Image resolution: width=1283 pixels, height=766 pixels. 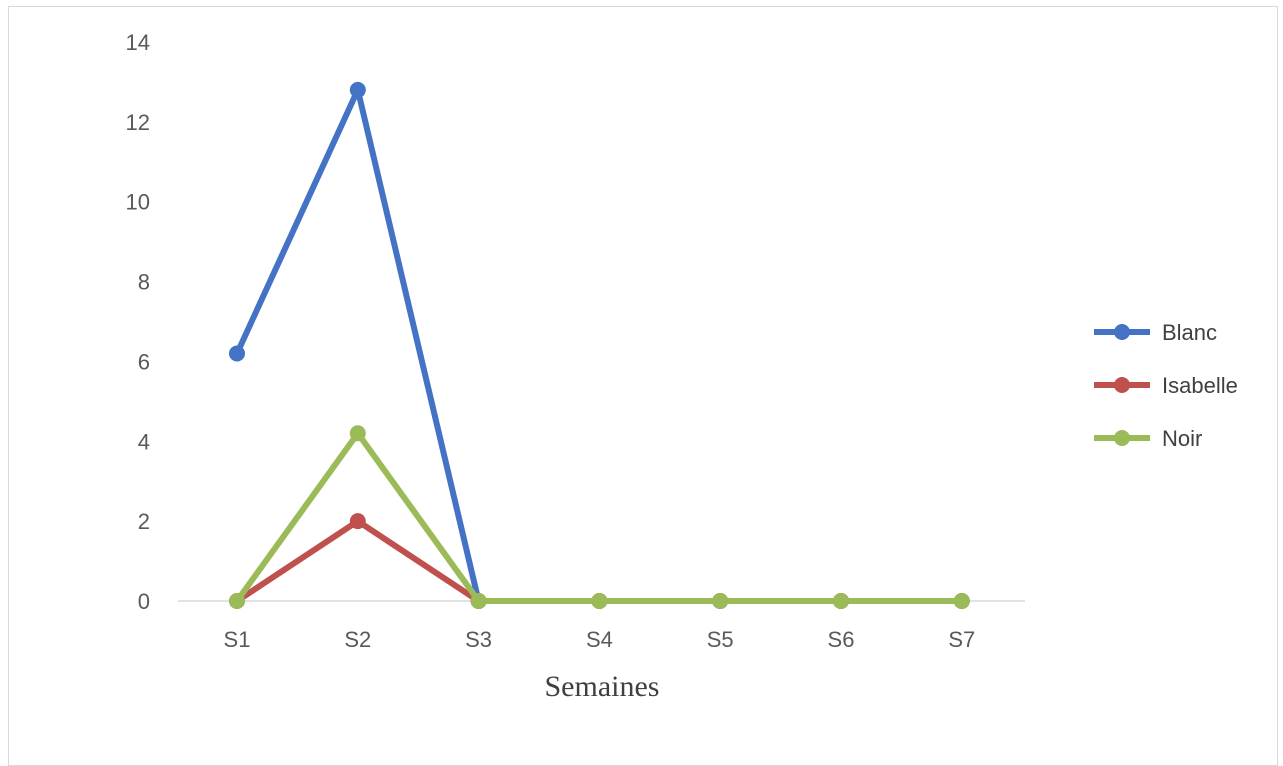 I want to click on x-tick-label: S6, so click(x=841, y=639).